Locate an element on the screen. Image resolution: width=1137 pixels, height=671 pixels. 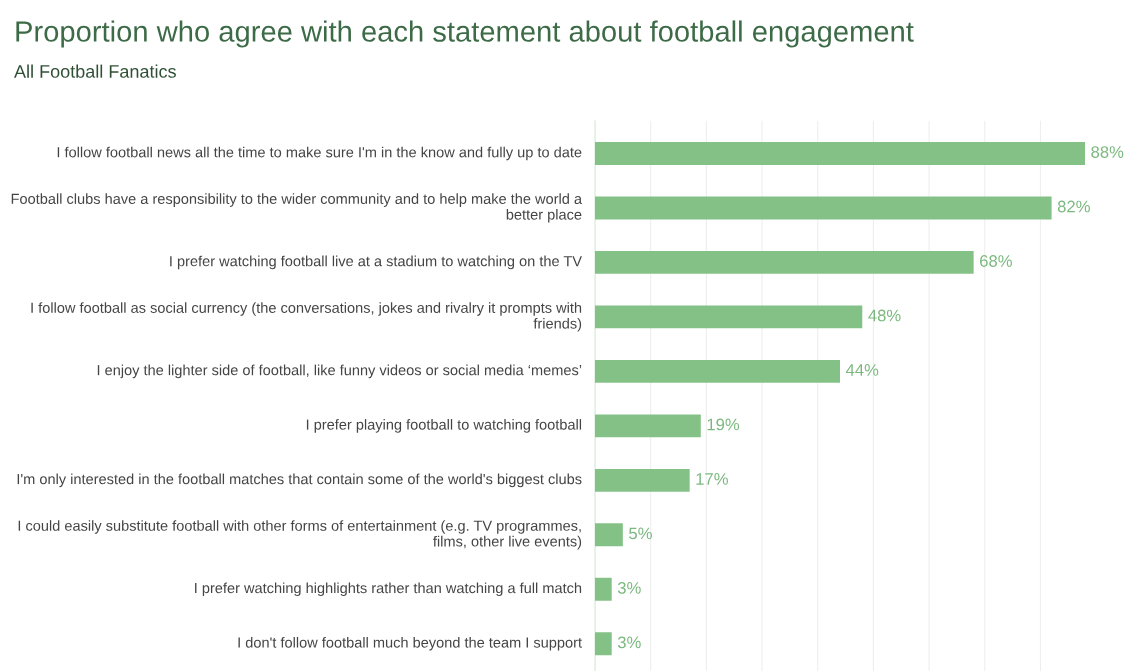
data-label: 88% is located at coordinates (1107, 152).